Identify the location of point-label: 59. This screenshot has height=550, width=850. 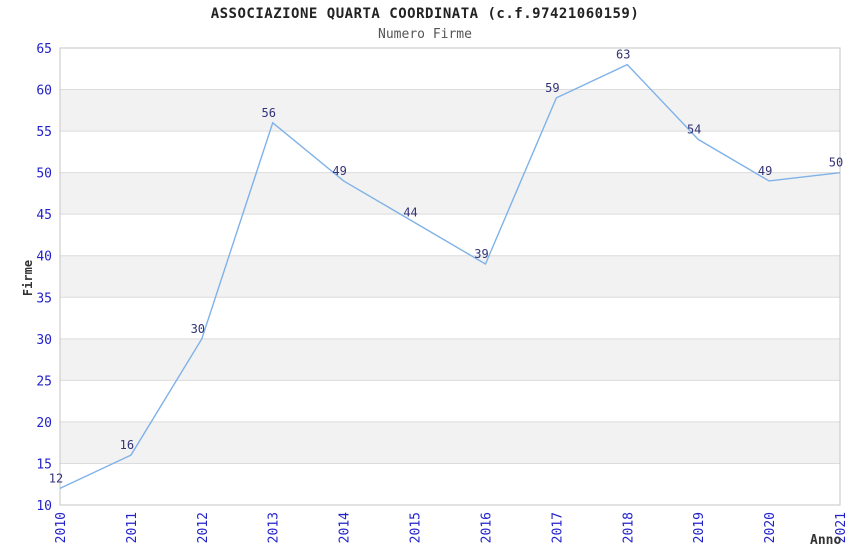
(552, 88).